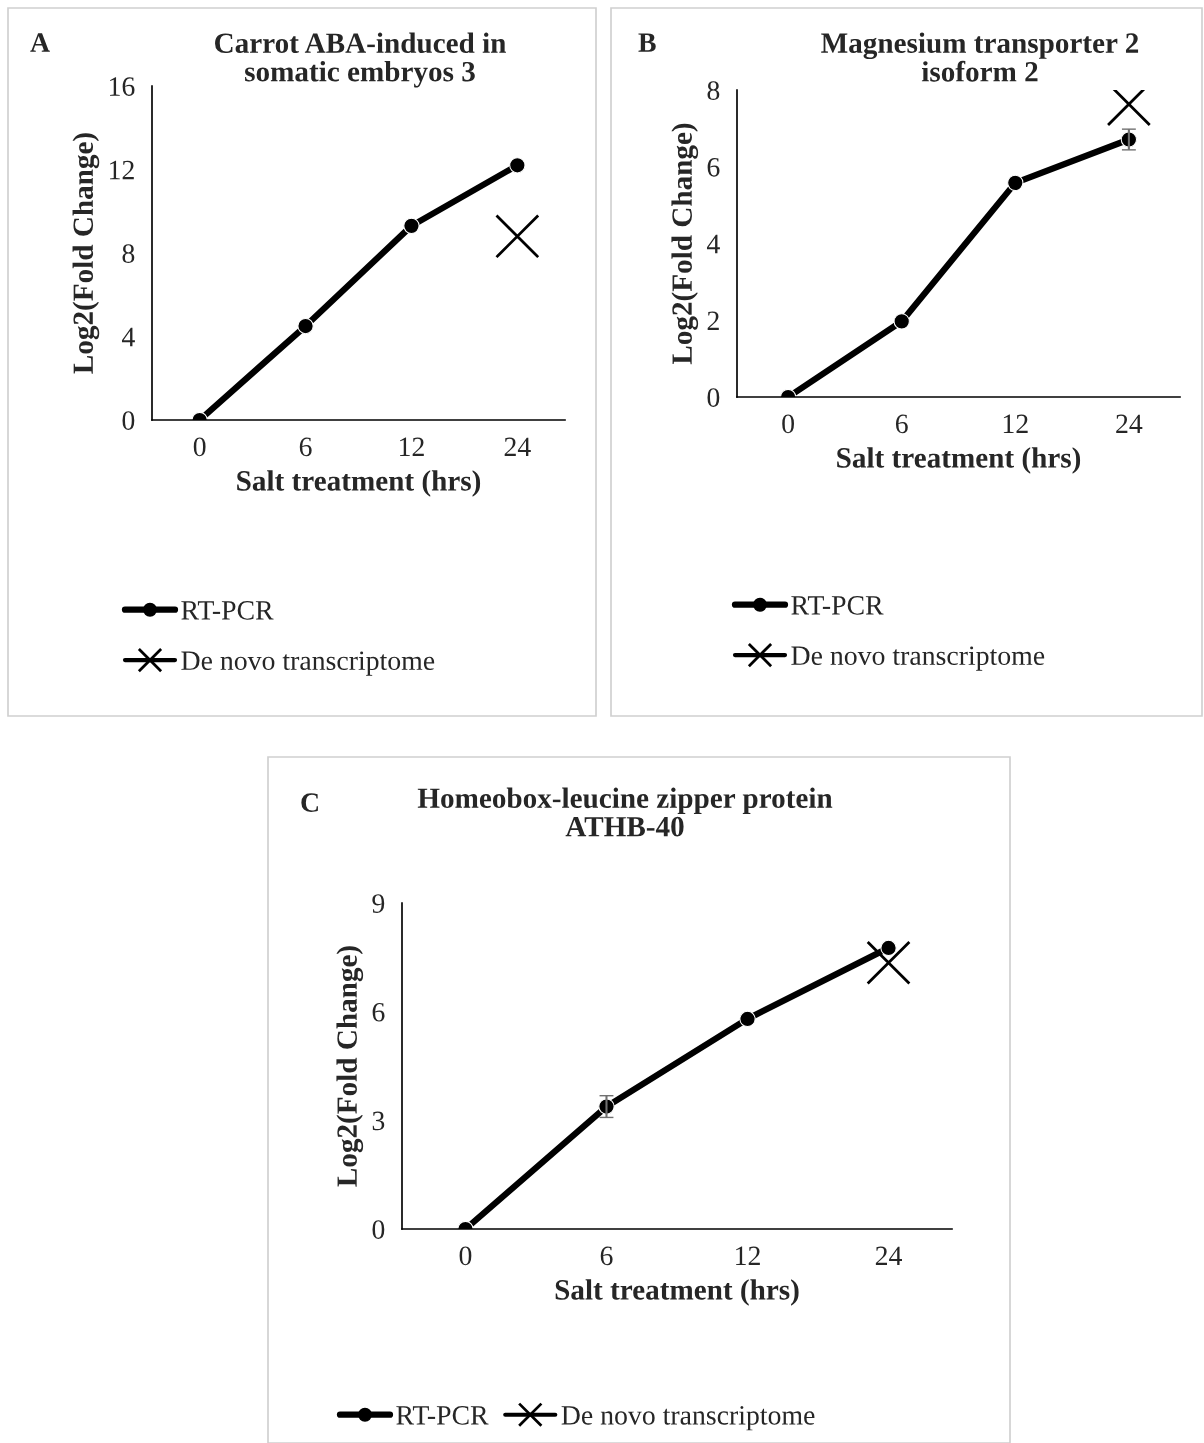  I want to click on y-tick-label: 9, so click(378, 903).